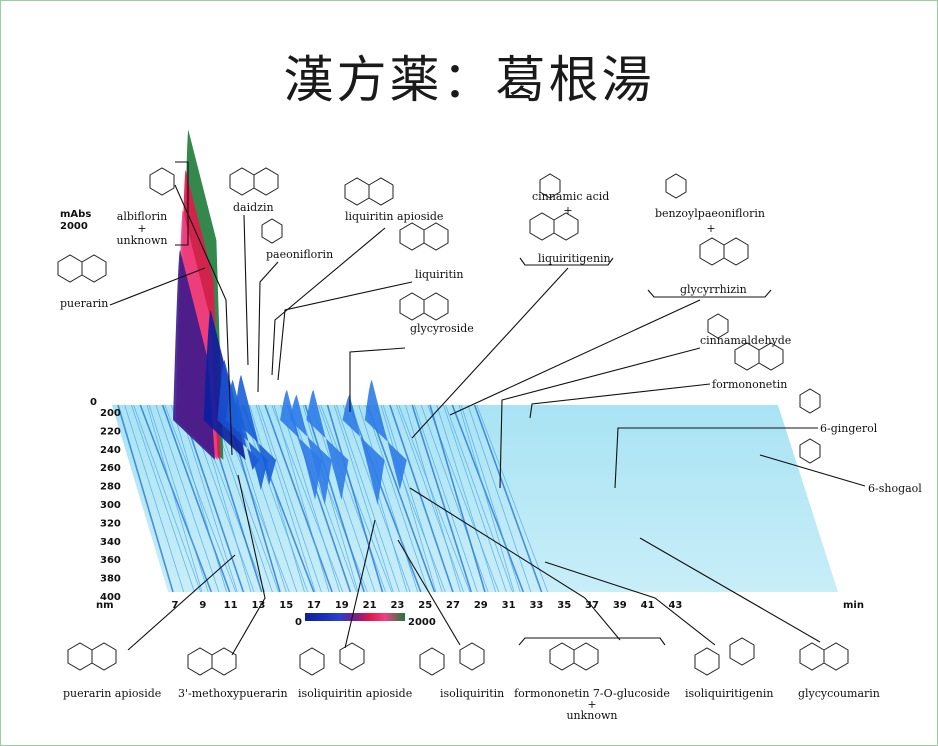  What do you see at coordinates (110, 579) in the screenshot?
I see `wavelength-tick: 380` at bounding box center [110, 579].